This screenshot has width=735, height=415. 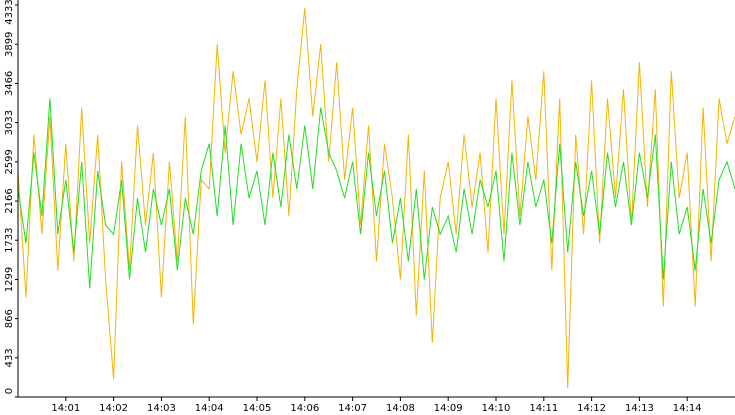 I want to click on x-tick-label: 14:09, so click(x=448, y=408).